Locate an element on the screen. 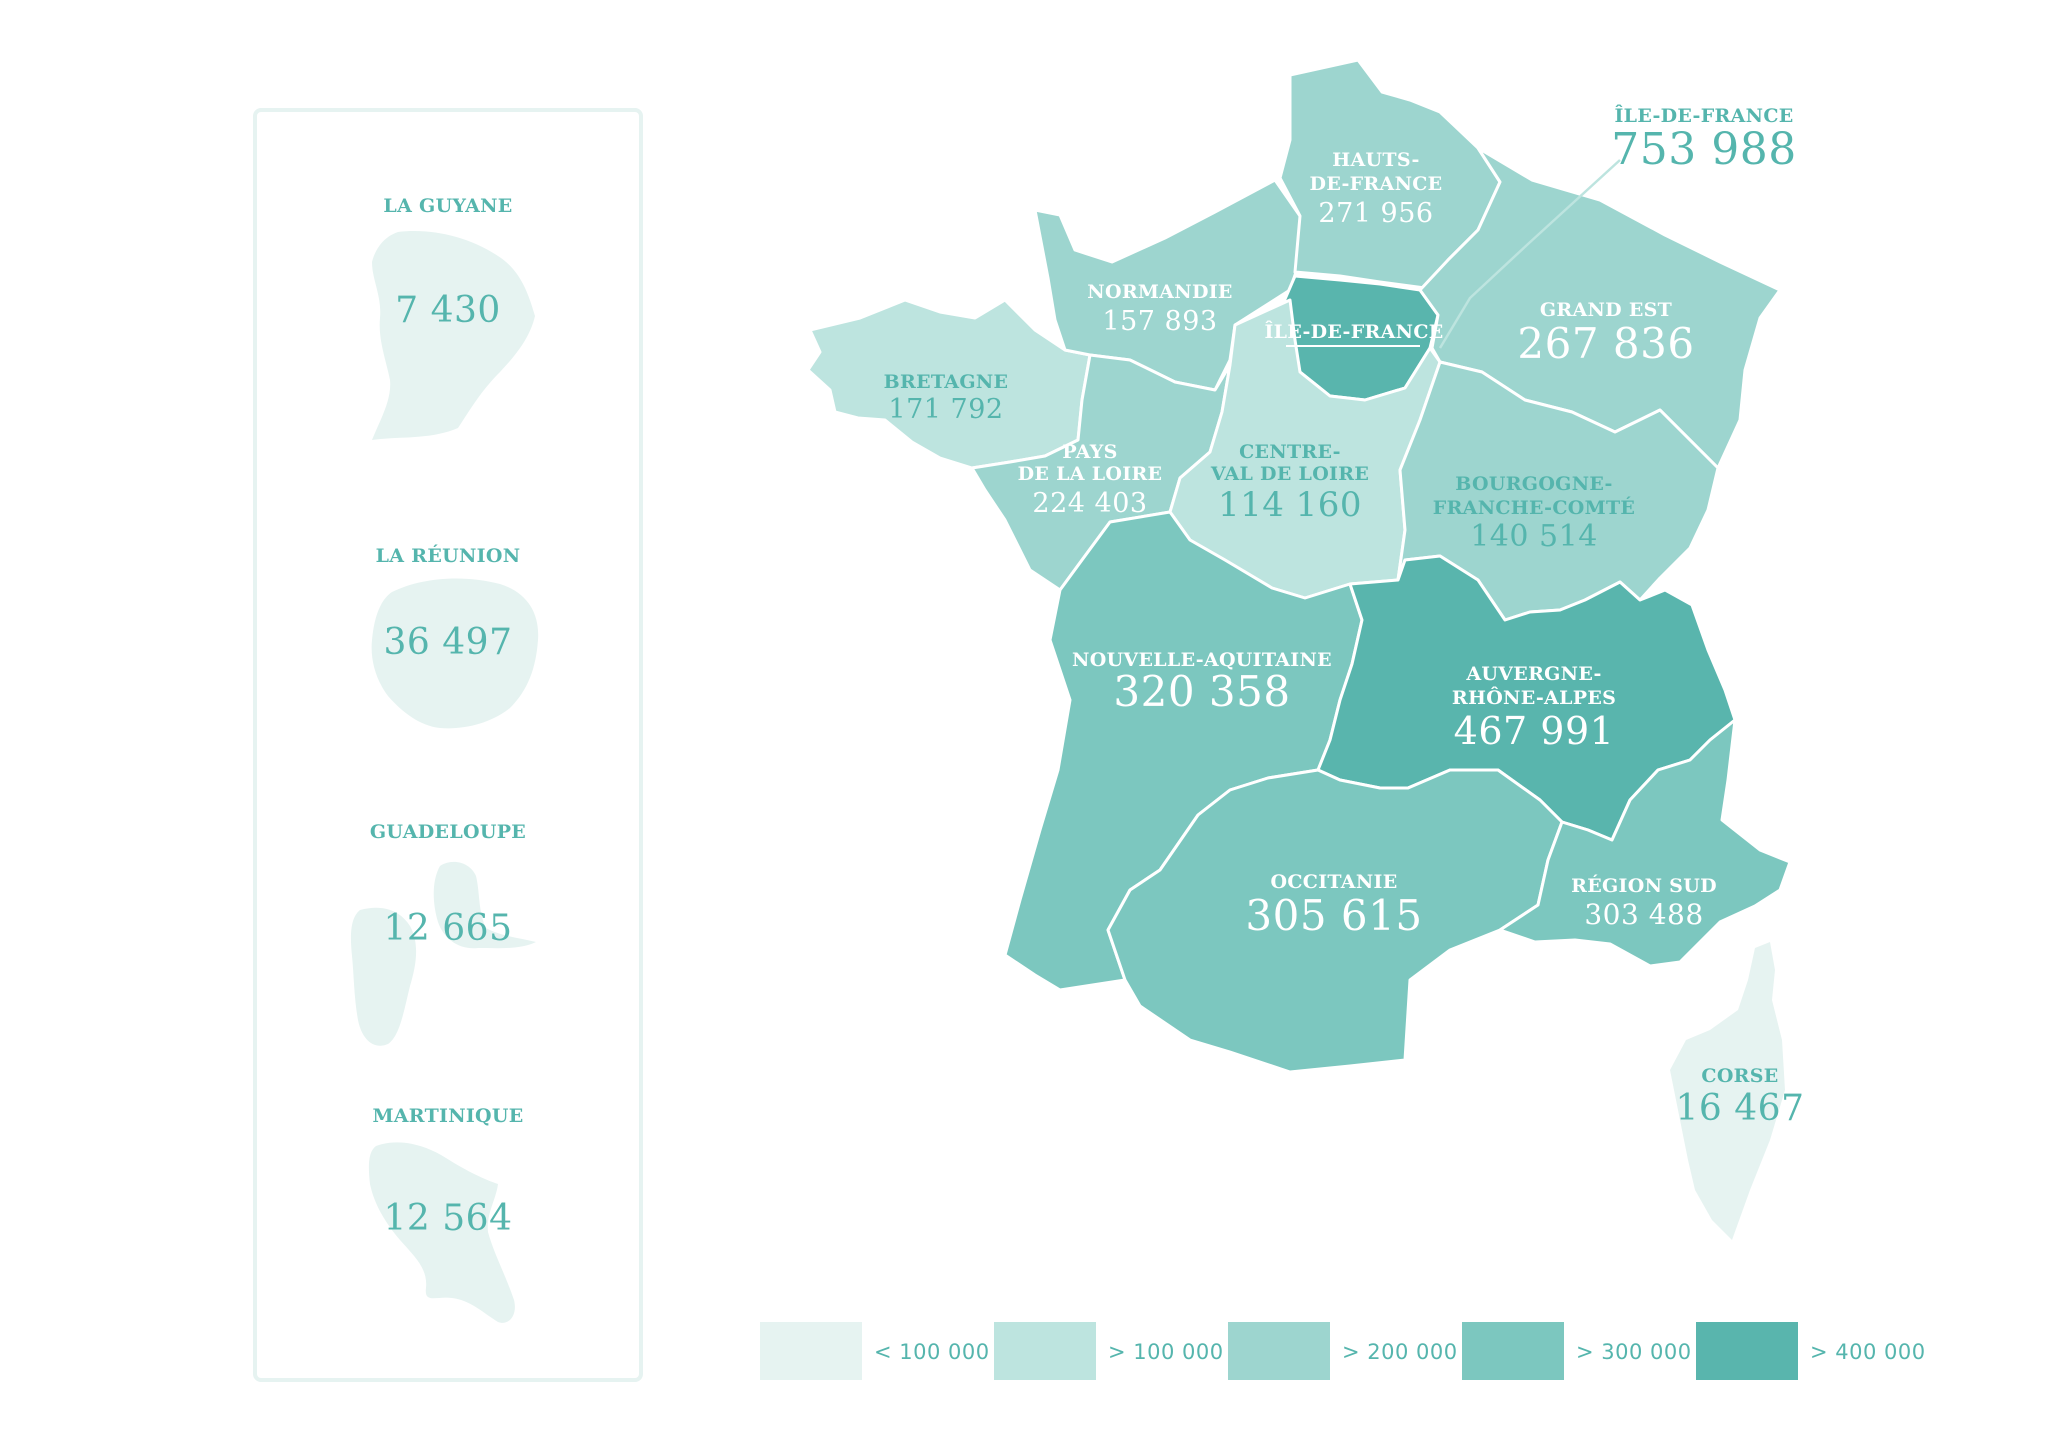 The width and height of the screenshot is (2048, 1448). region-normandie is located at coordinates (1167, 285).